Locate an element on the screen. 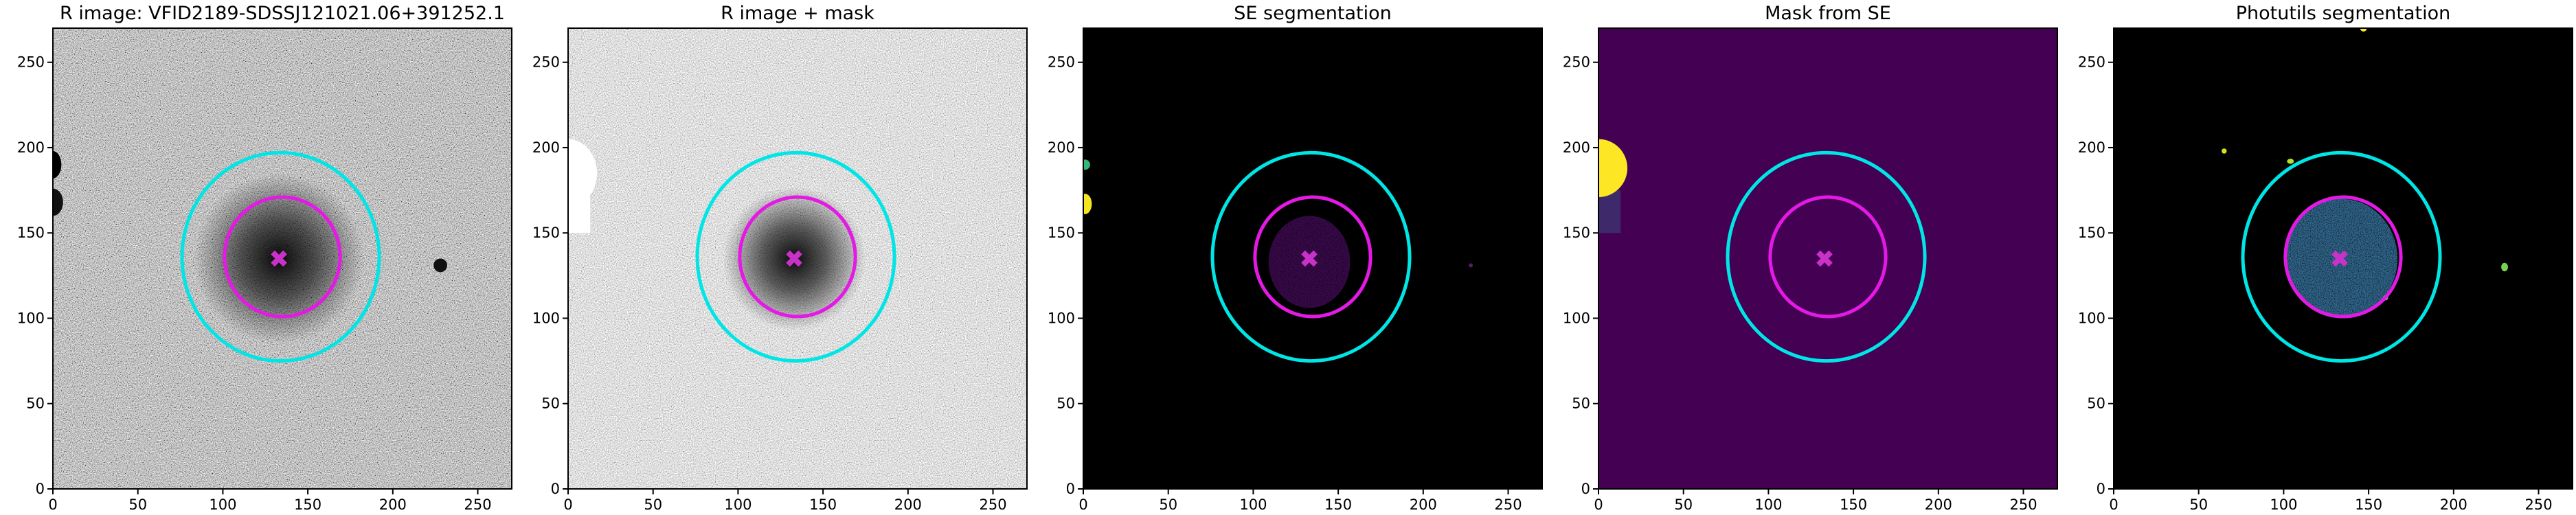 Image resolution: width=2576 pixels, height=515 pixels. panel-title: R image + mask is located at coordinates (797, 13).